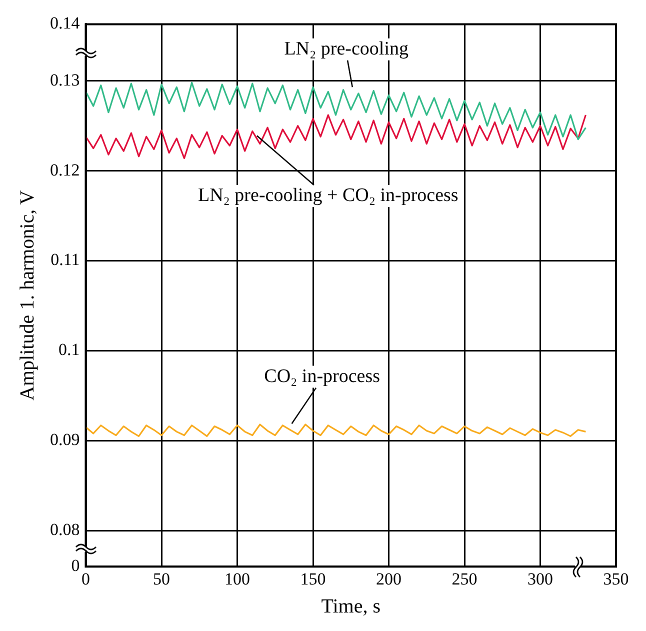  What do you see at coordinates (65, 80) in the screenshot?
I see `y-tick-label: 0.13` at bounding box center [65, 80].